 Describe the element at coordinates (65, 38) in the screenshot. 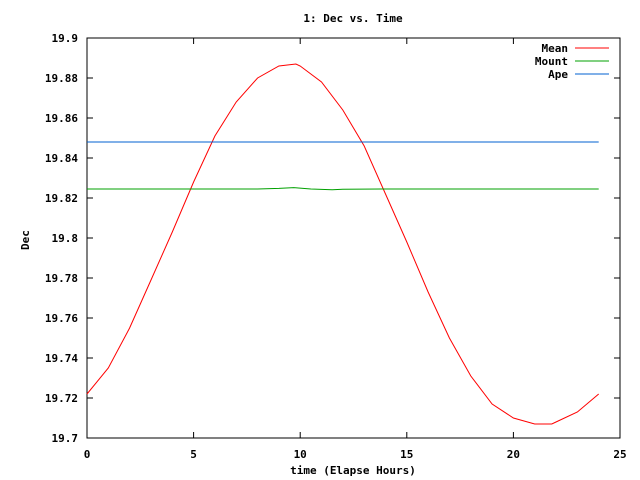

I see `y-tick-label: 19.9` at that location.